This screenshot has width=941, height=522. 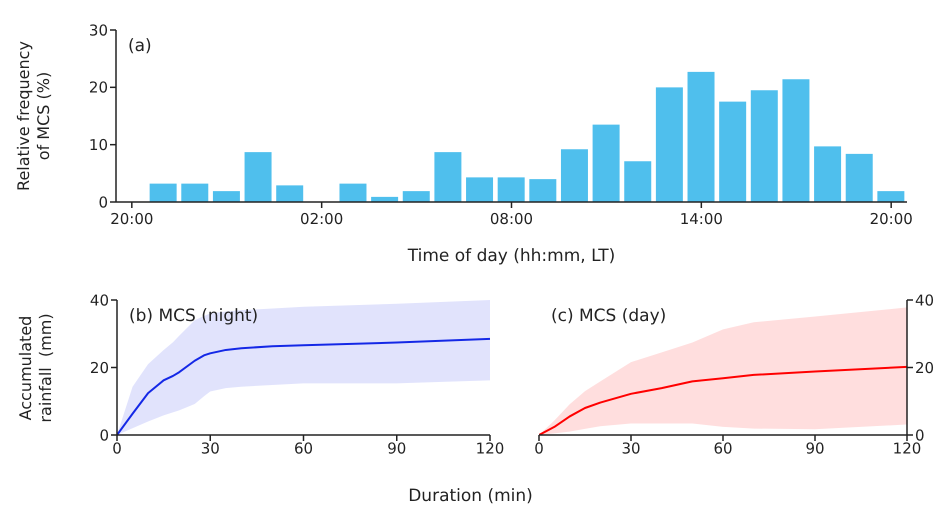 What do you see at coordinates (608, 316) in the screenshot?
I see `chart-title: (c) MCS (day)` at bounding box center [608, 316].